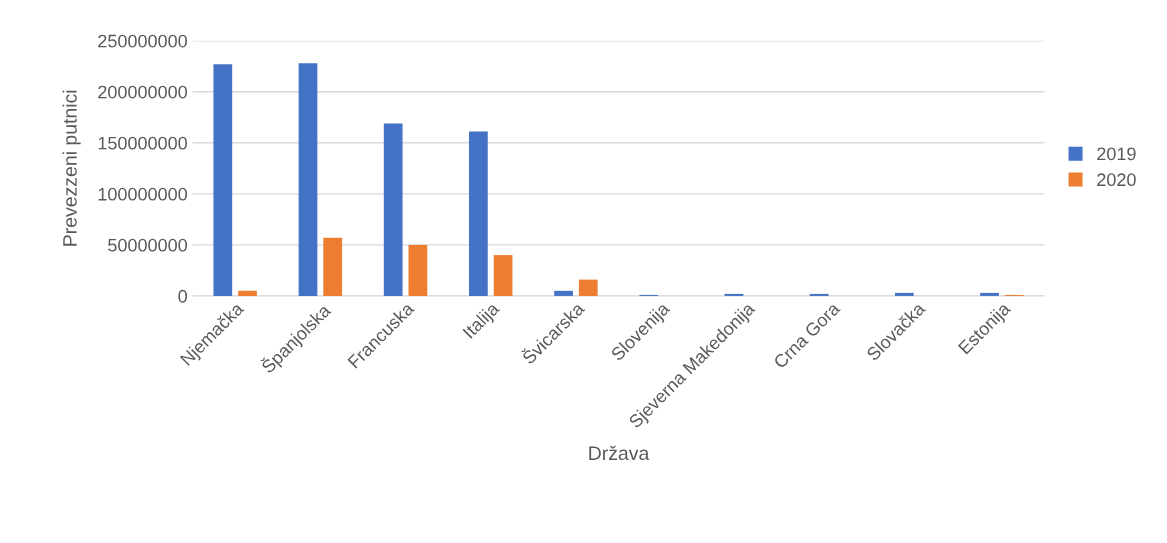 The image size is (1167, 543). I want to click on legend-label: 2019, so click(1116, 154).